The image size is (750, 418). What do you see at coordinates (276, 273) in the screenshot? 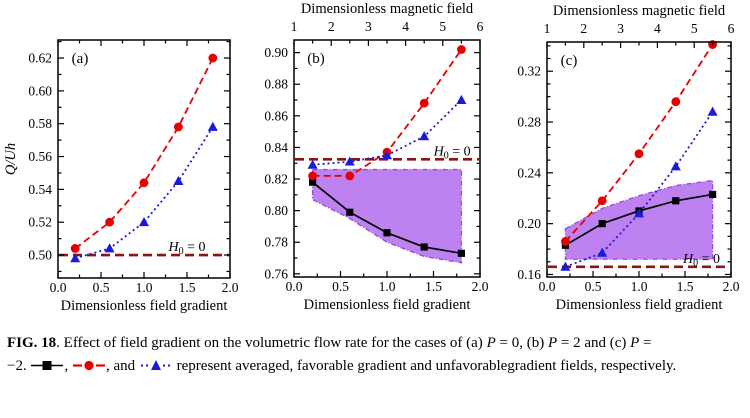
I see `tick-label: 0.76` at bounding box center [276, 273].